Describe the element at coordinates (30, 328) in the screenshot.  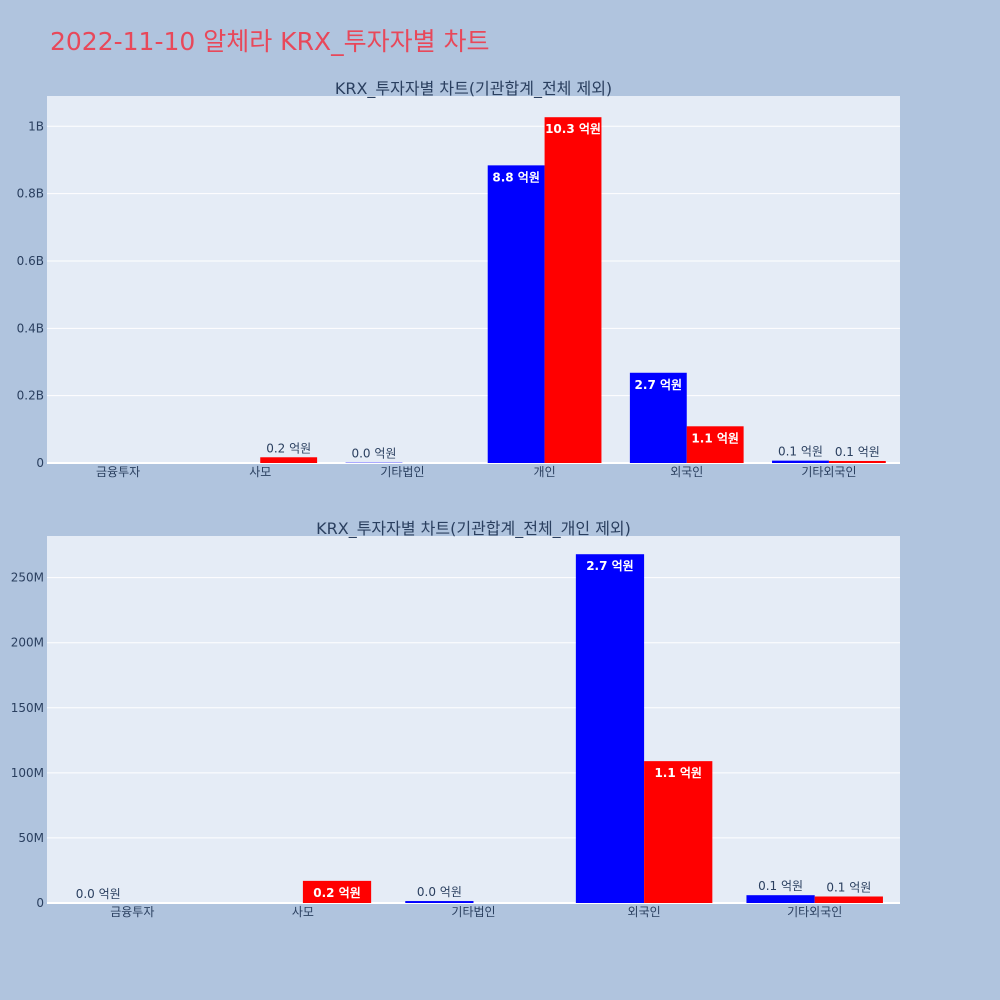
I see `y-tick-label: 0.4B` at that location.